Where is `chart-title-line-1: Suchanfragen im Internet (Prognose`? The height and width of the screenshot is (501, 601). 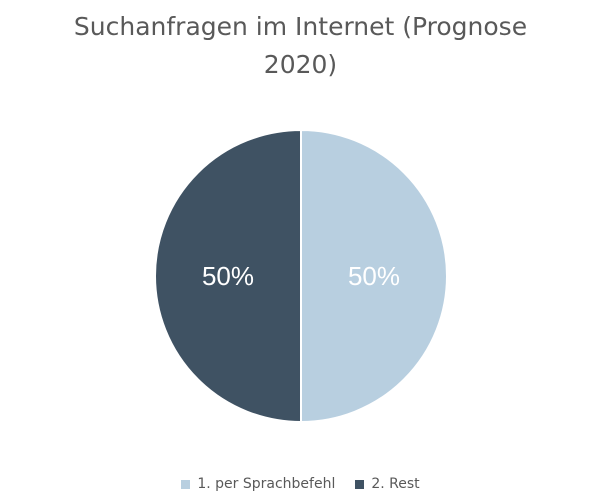
chart-title-line-1: Suchanfragen im Internet (Prognose is located at coordinates (300, 26).